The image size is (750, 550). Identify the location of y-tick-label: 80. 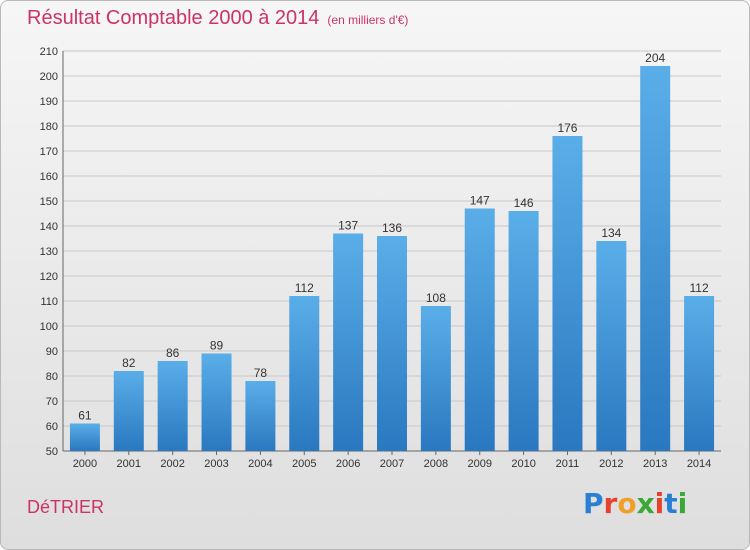
(52, 377).